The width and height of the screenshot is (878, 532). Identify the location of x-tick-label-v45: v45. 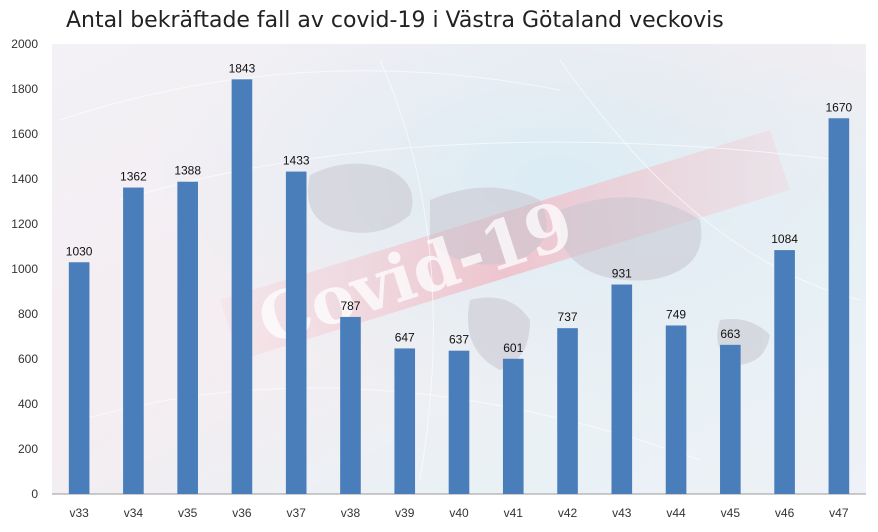
(731, 513).